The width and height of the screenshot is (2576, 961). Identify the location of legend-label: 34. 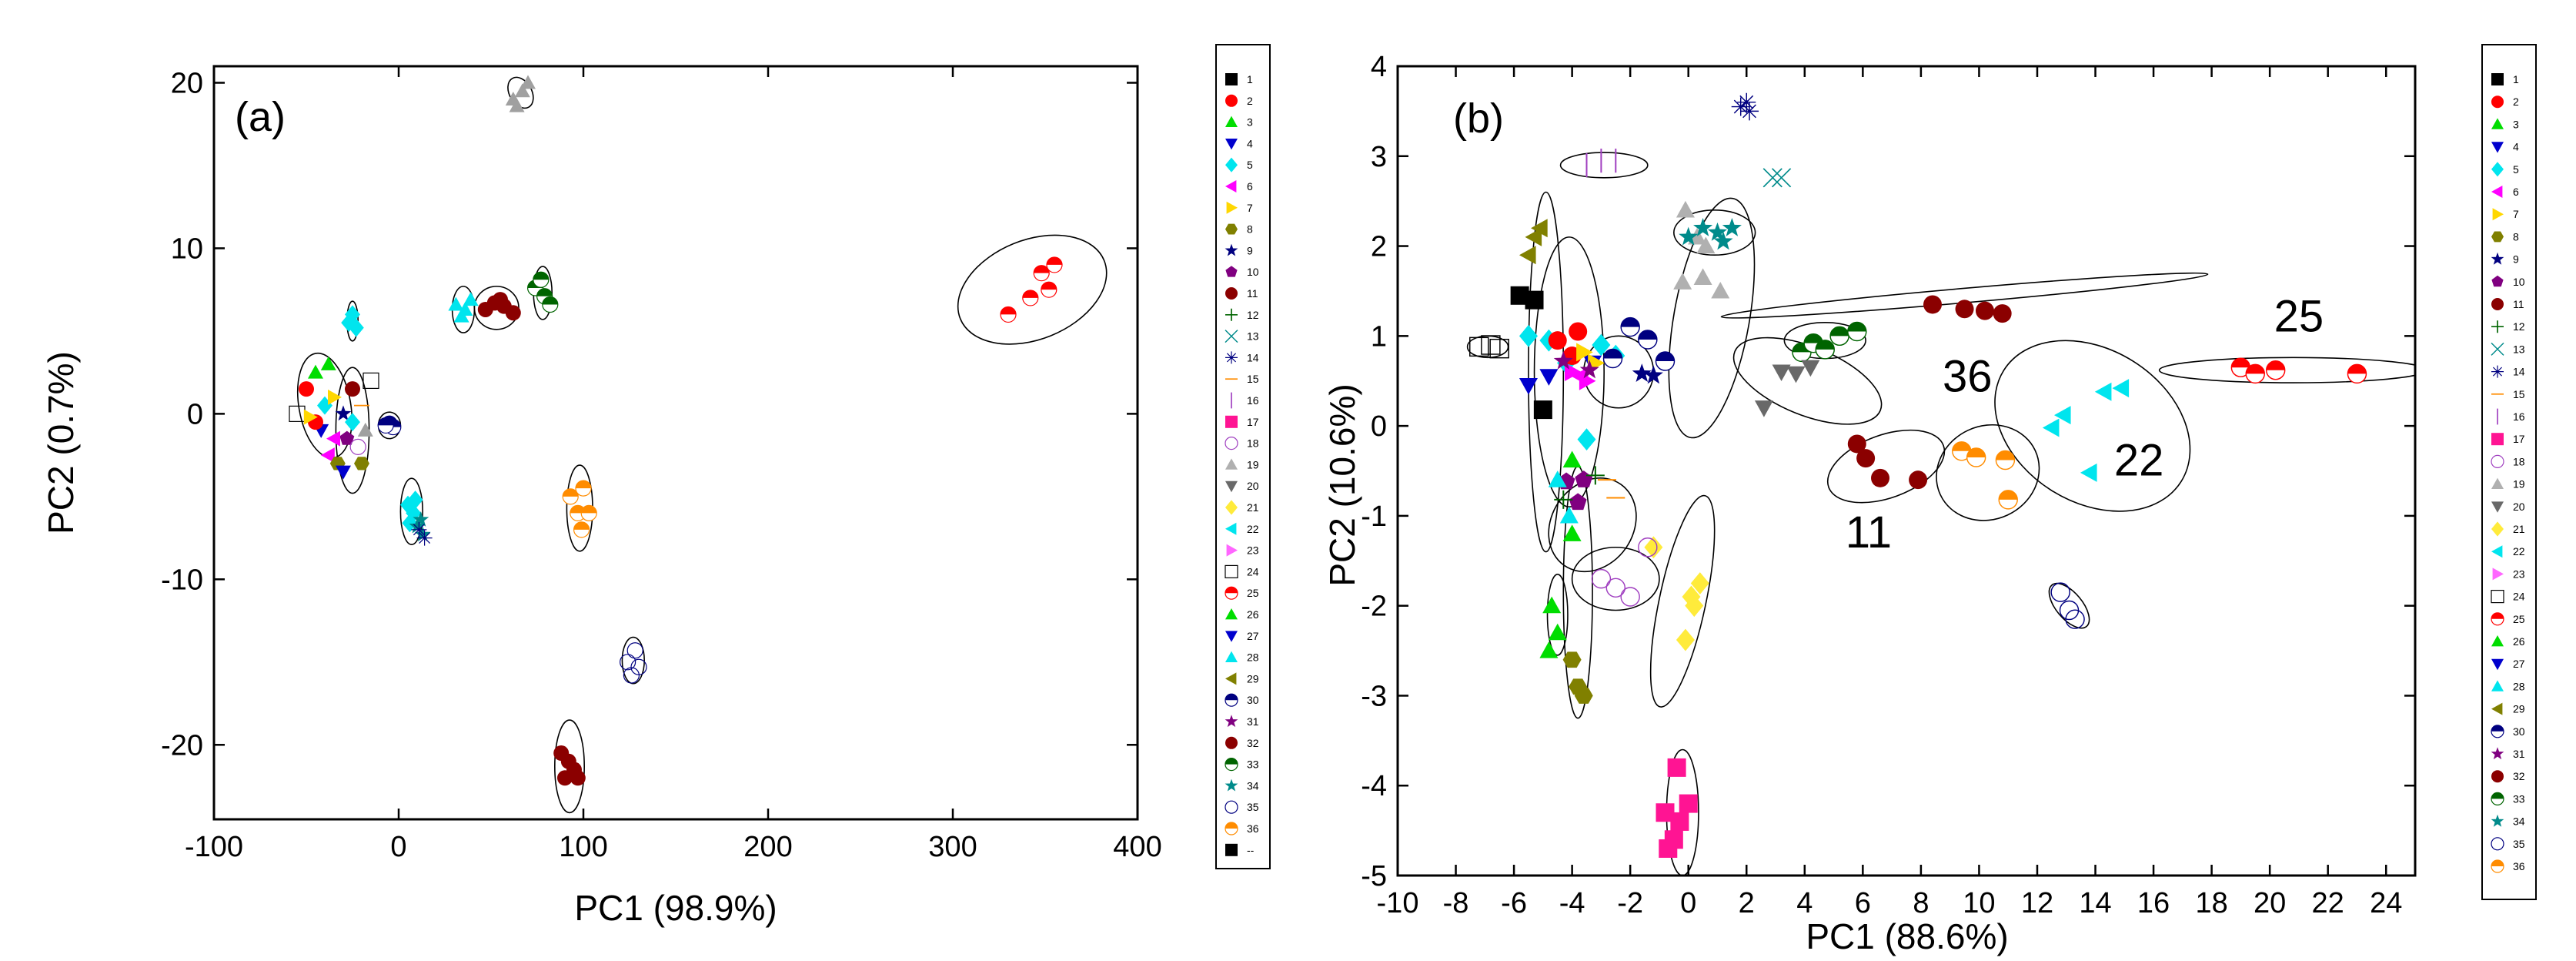
(2519, 822).